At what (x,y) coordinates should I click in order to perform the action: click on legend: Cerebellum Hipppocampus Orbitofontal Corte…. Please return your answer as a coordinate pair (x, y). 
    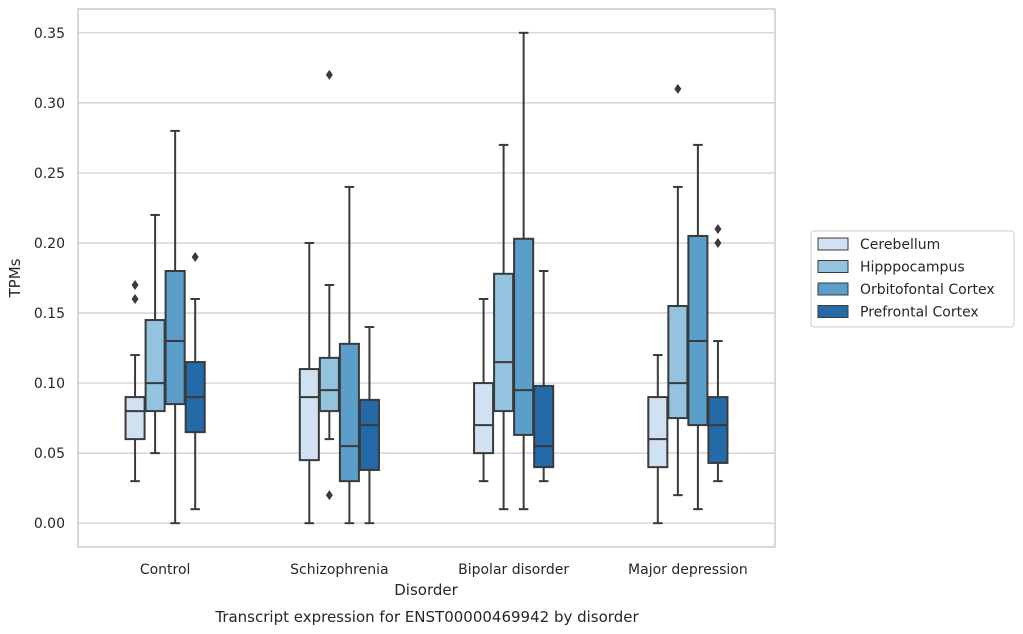
    Looking at the image, I should click on (912, 279).